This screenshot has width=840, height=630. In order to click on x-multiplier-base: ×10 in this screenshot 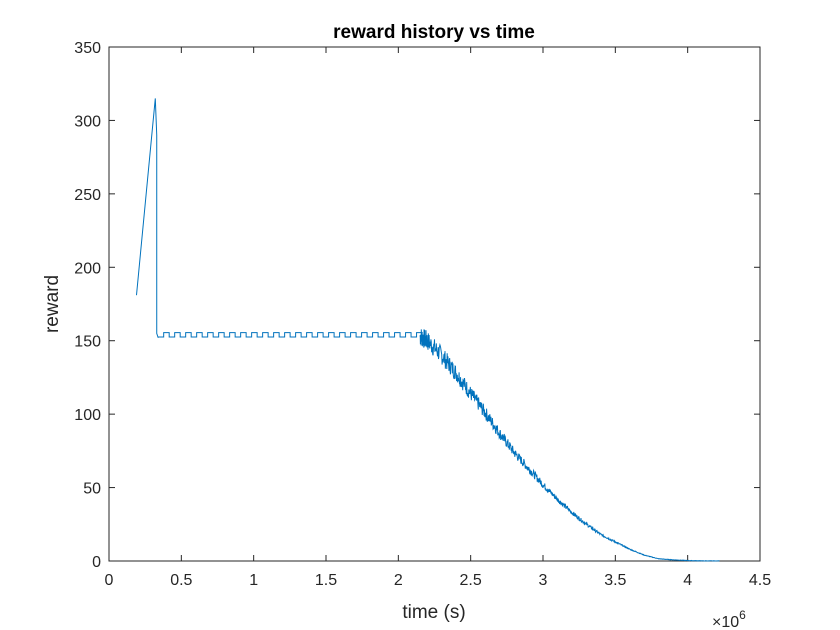, I will do `click(725, 622)`.